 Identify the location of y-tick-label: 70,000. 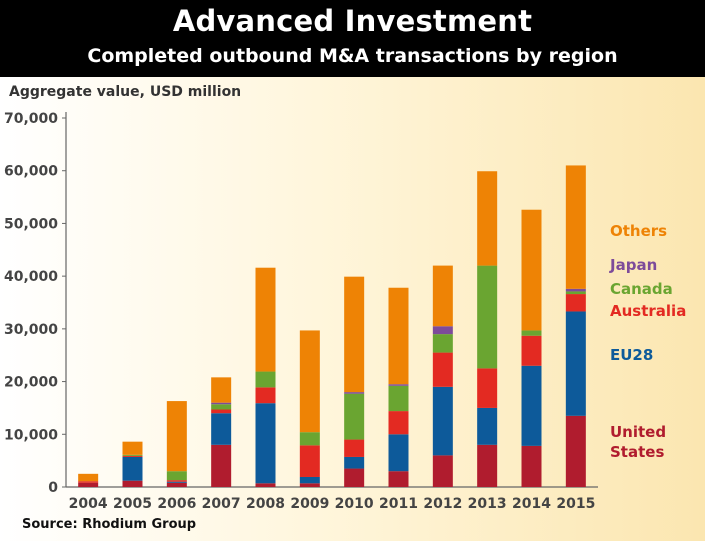
(31, 119).